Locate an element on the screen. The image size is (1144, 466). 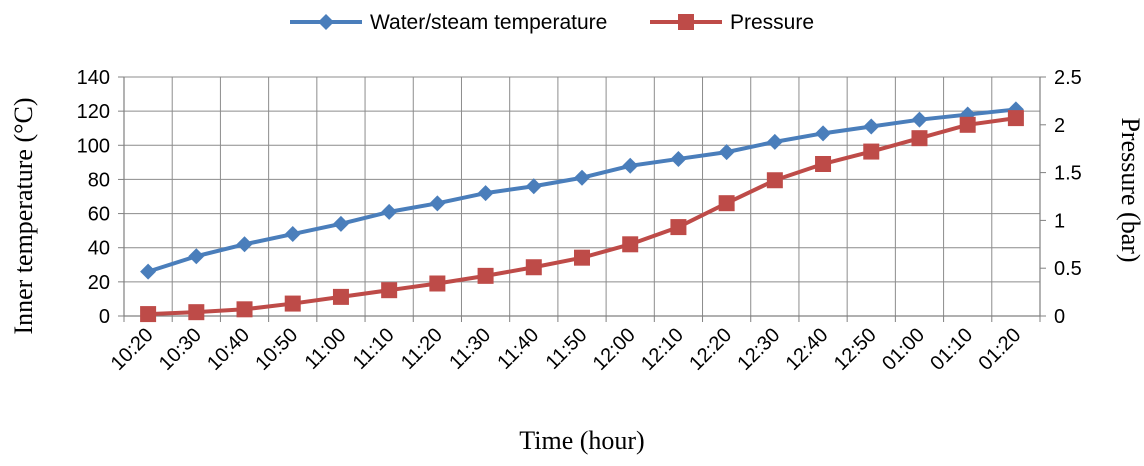
x-tick-label: 12:00 is located at coordinates (614, 349).